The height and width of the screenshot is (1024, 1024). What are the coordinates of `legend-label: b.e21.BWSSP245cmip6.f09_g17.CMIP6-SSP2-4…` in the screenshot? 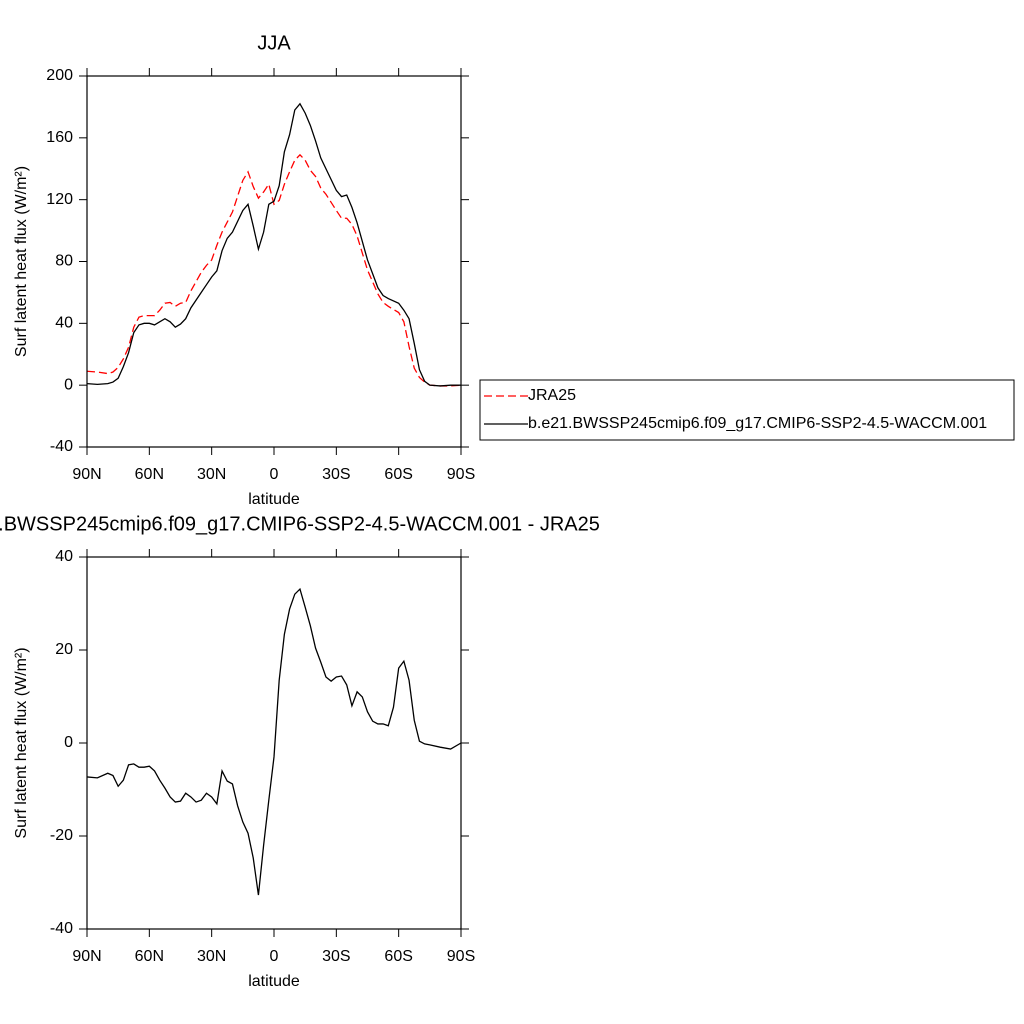 It's located at (757, 423).